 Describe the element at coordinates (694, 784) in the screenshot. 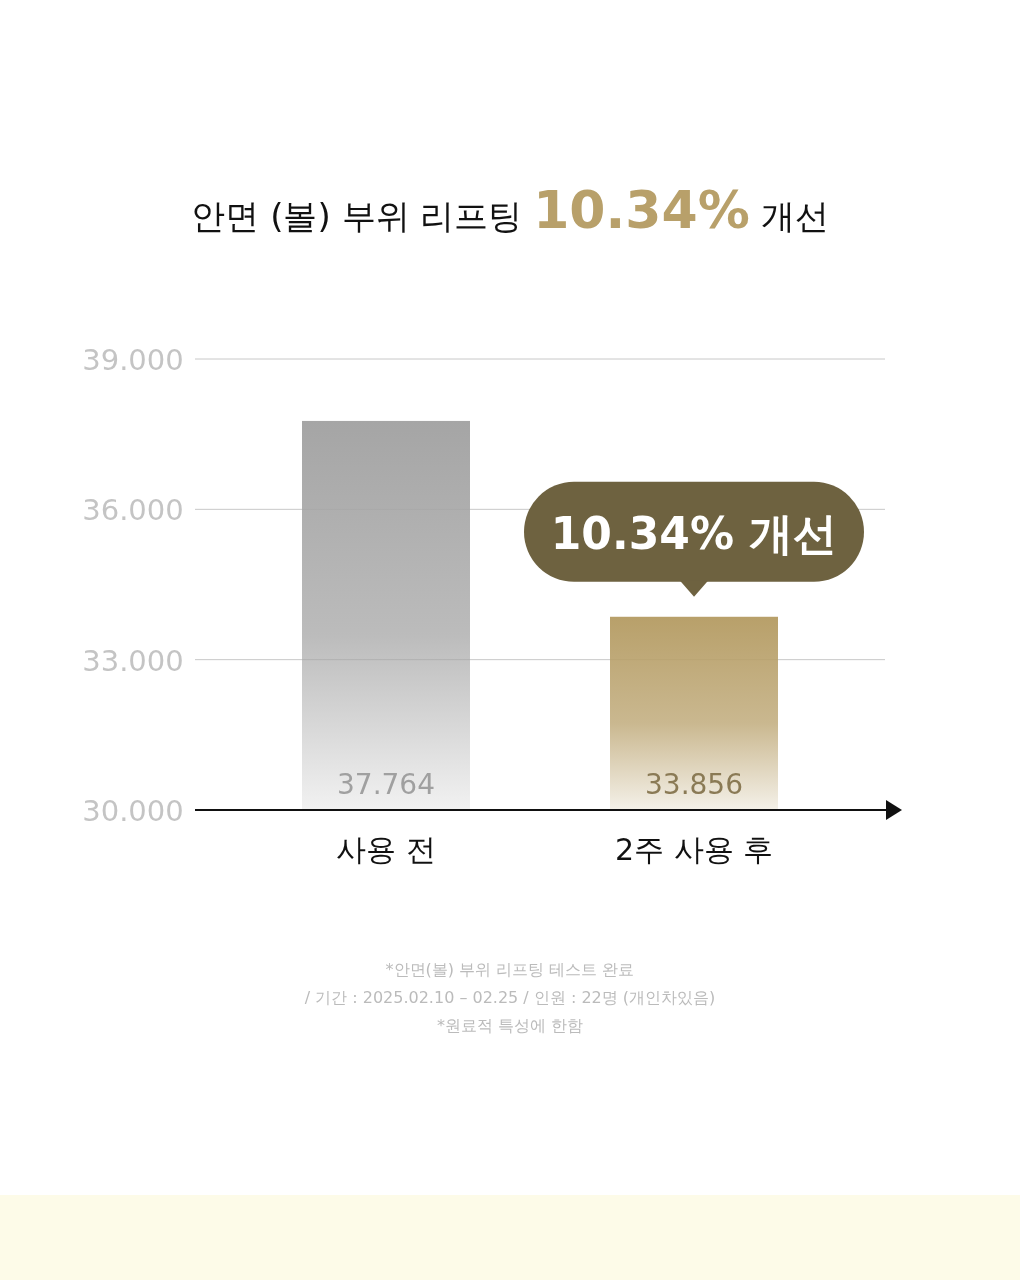

I see `data-label: 33.856` at that location.